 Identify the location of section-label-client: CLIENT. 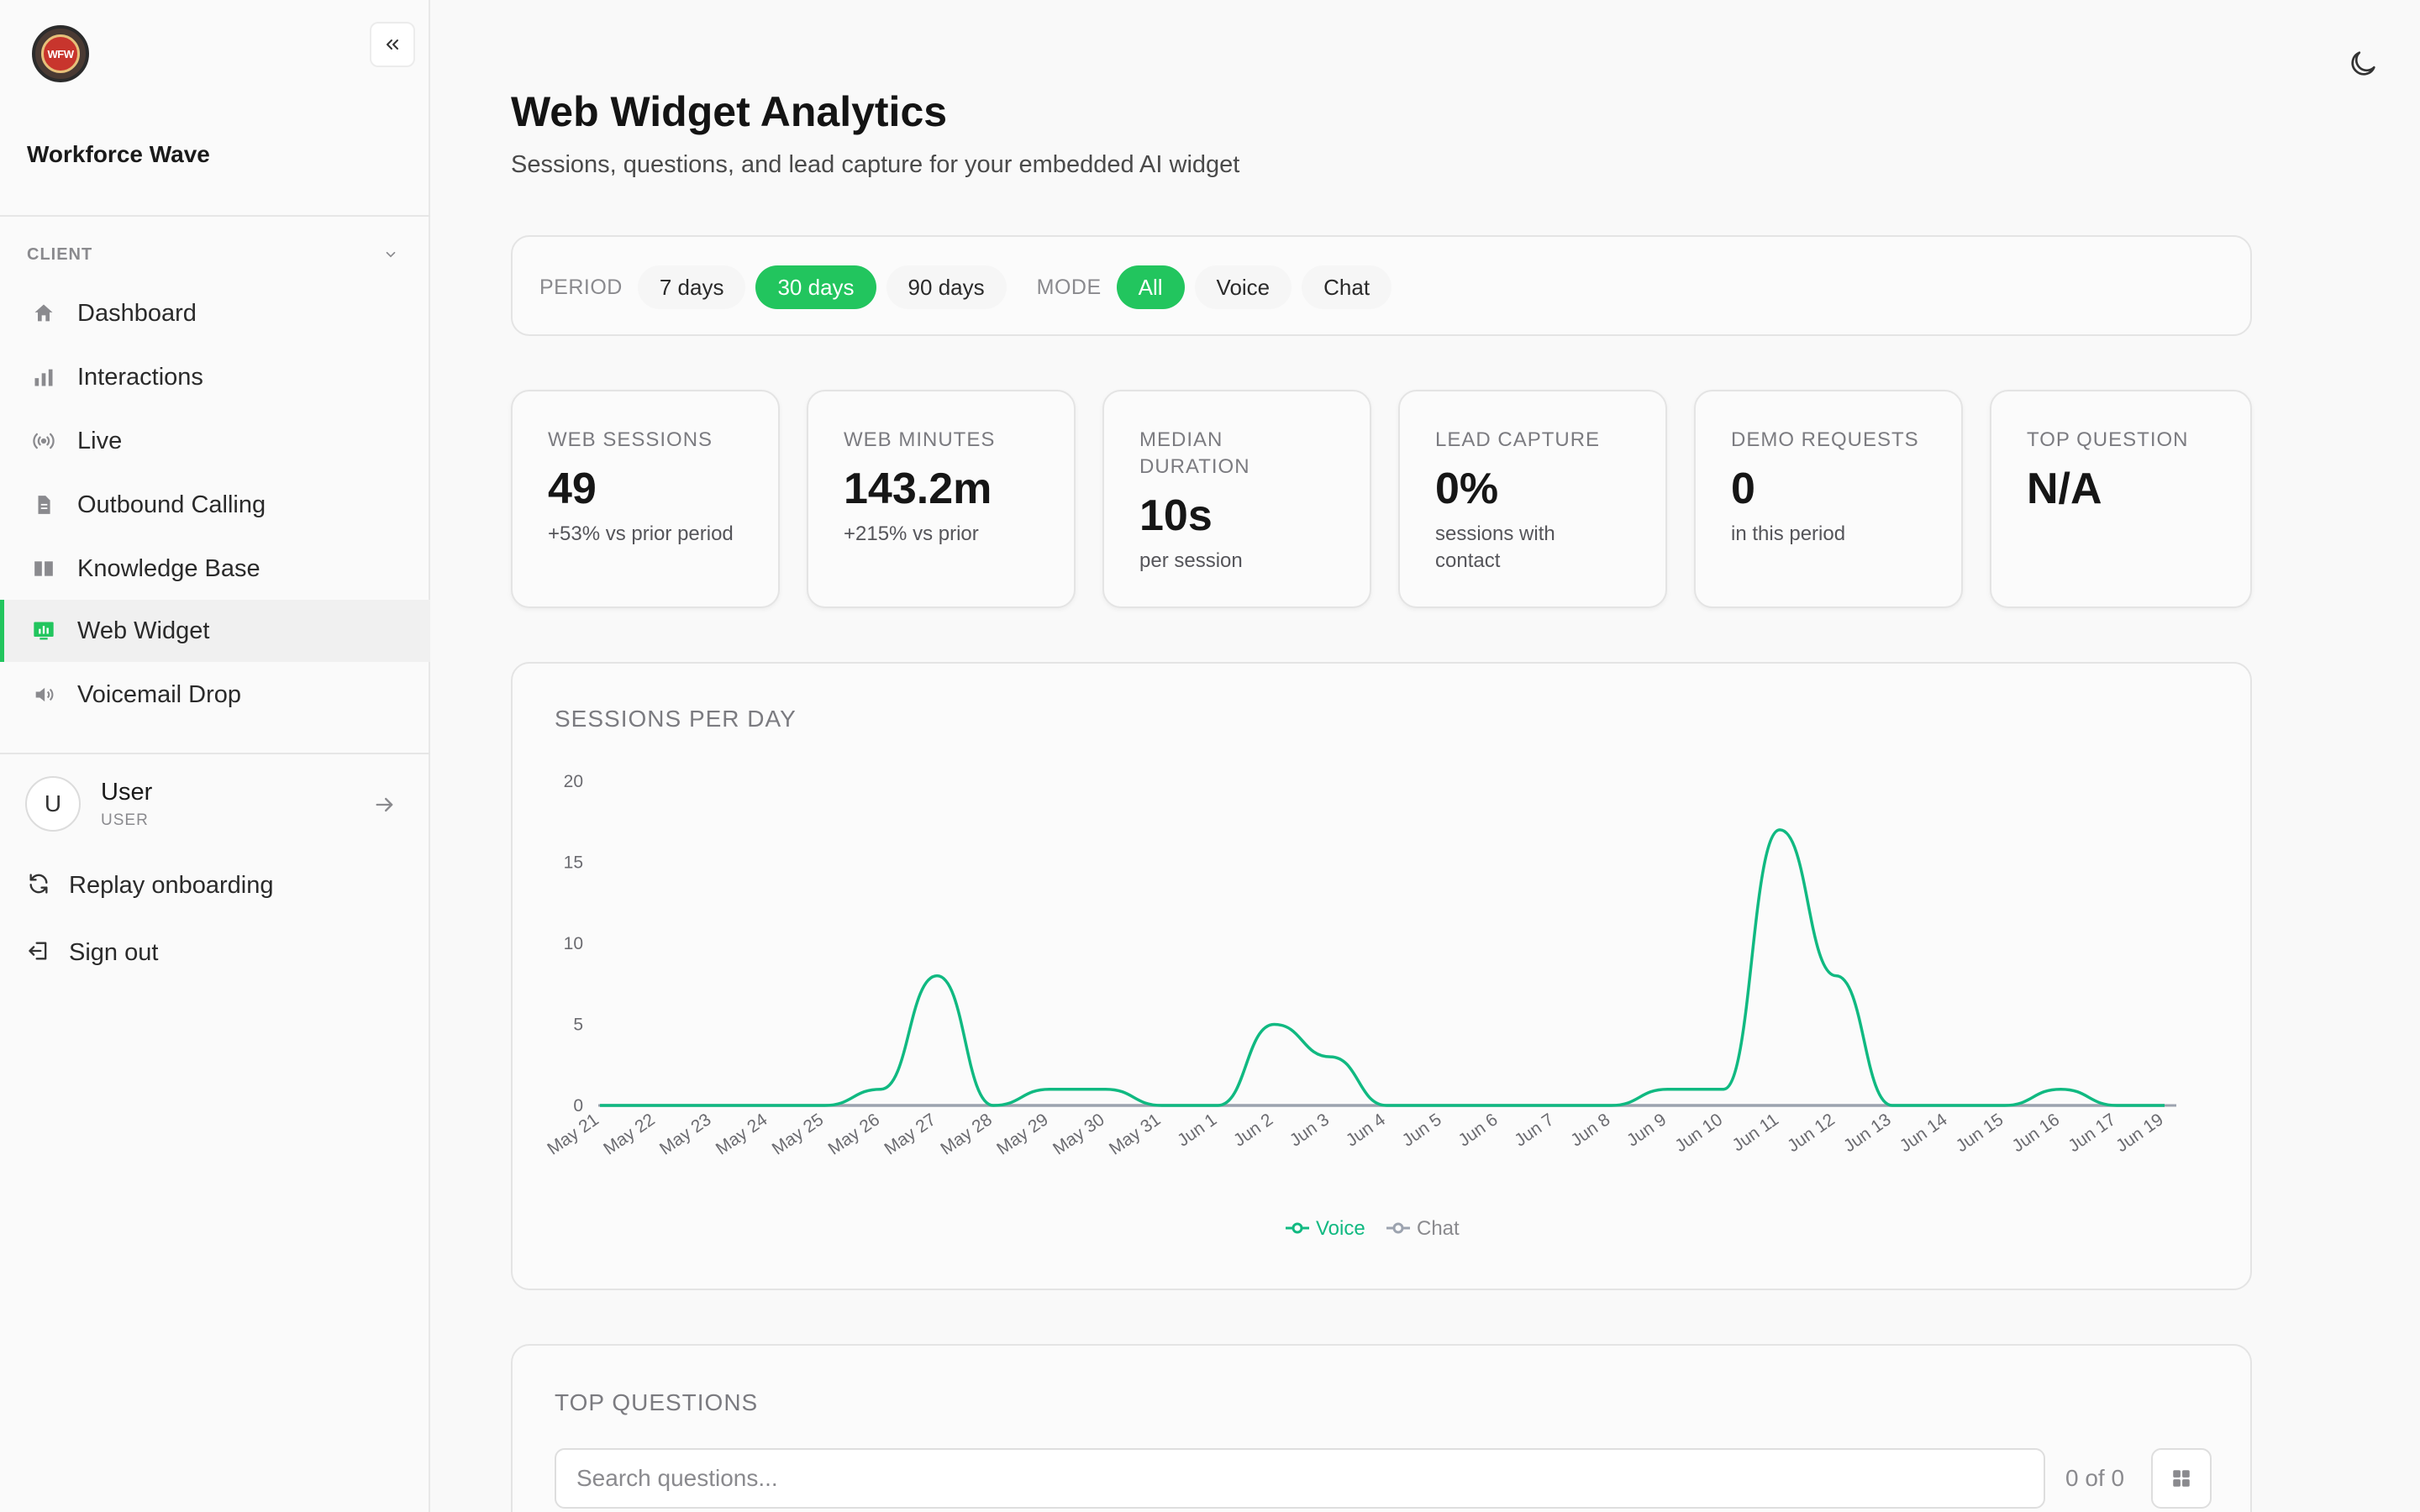
(60, 254).